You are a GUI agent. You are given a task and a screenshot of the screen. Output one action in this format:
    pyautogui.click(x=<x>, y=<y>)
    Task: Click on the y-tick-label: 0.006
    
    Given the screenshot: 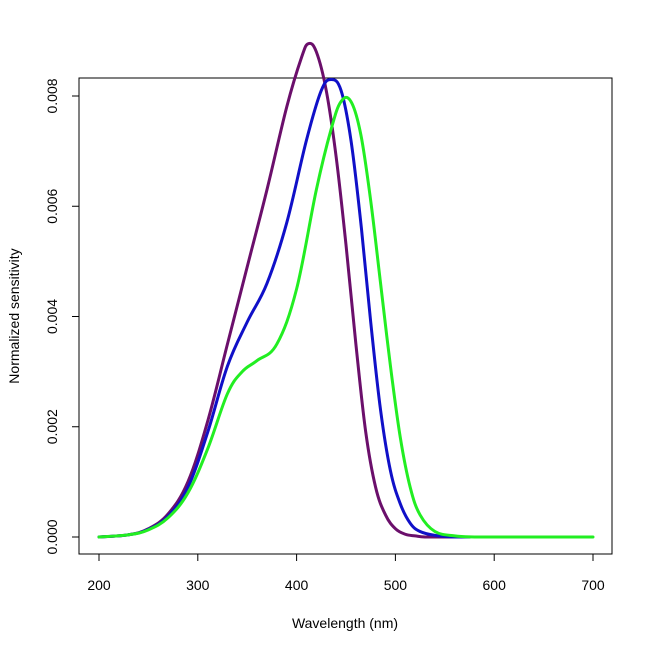 What is the action you would take?
    pyautogui.click(x=52, y=206)
    